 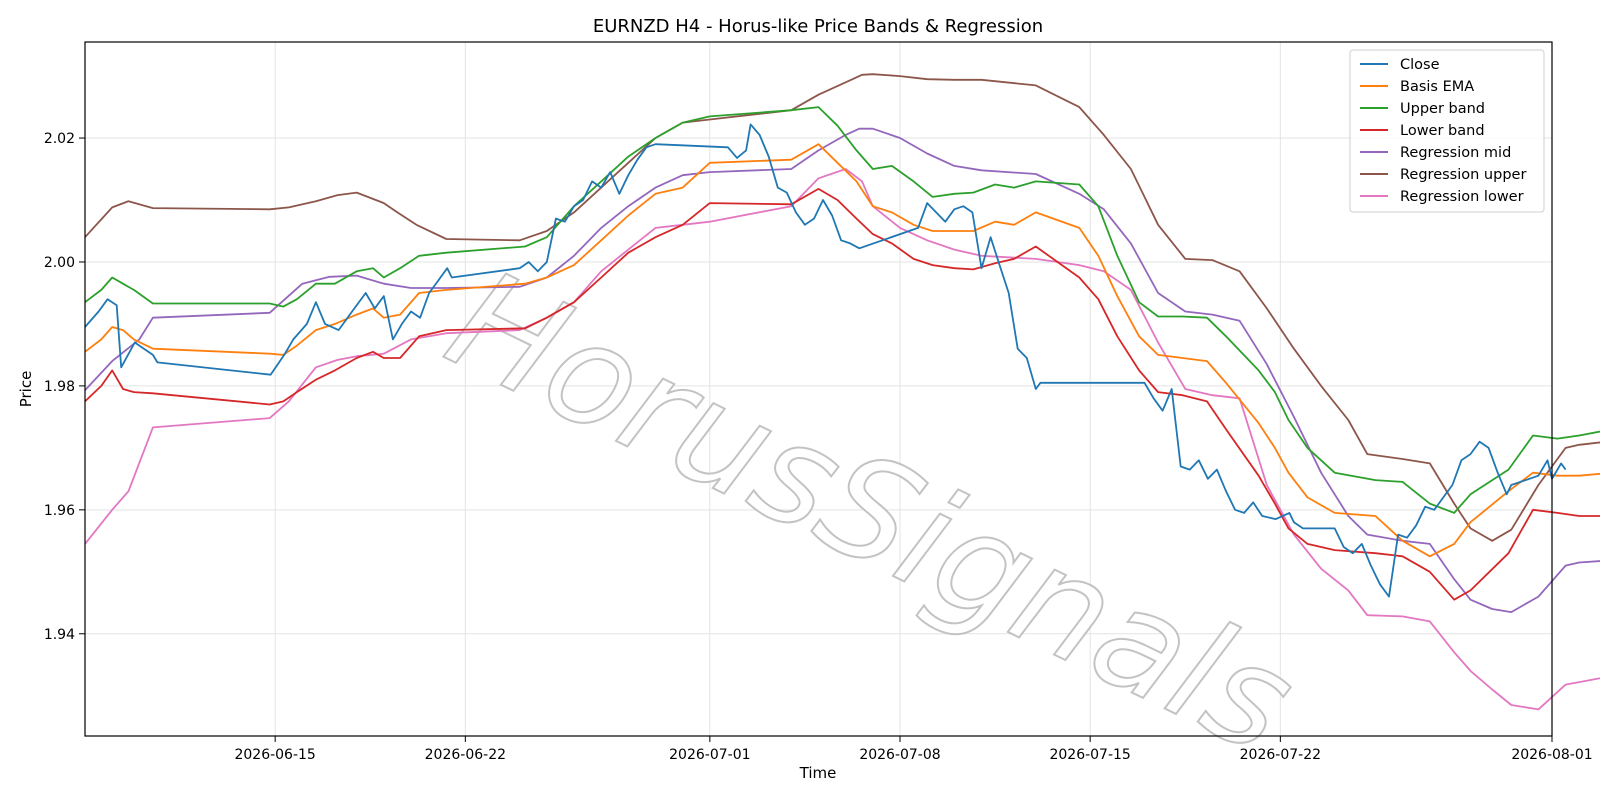 What do you see at coordinates (59, 263) in the screenshot?
I see `y-tick-label: 2.00` at bounding box center [59, 263].